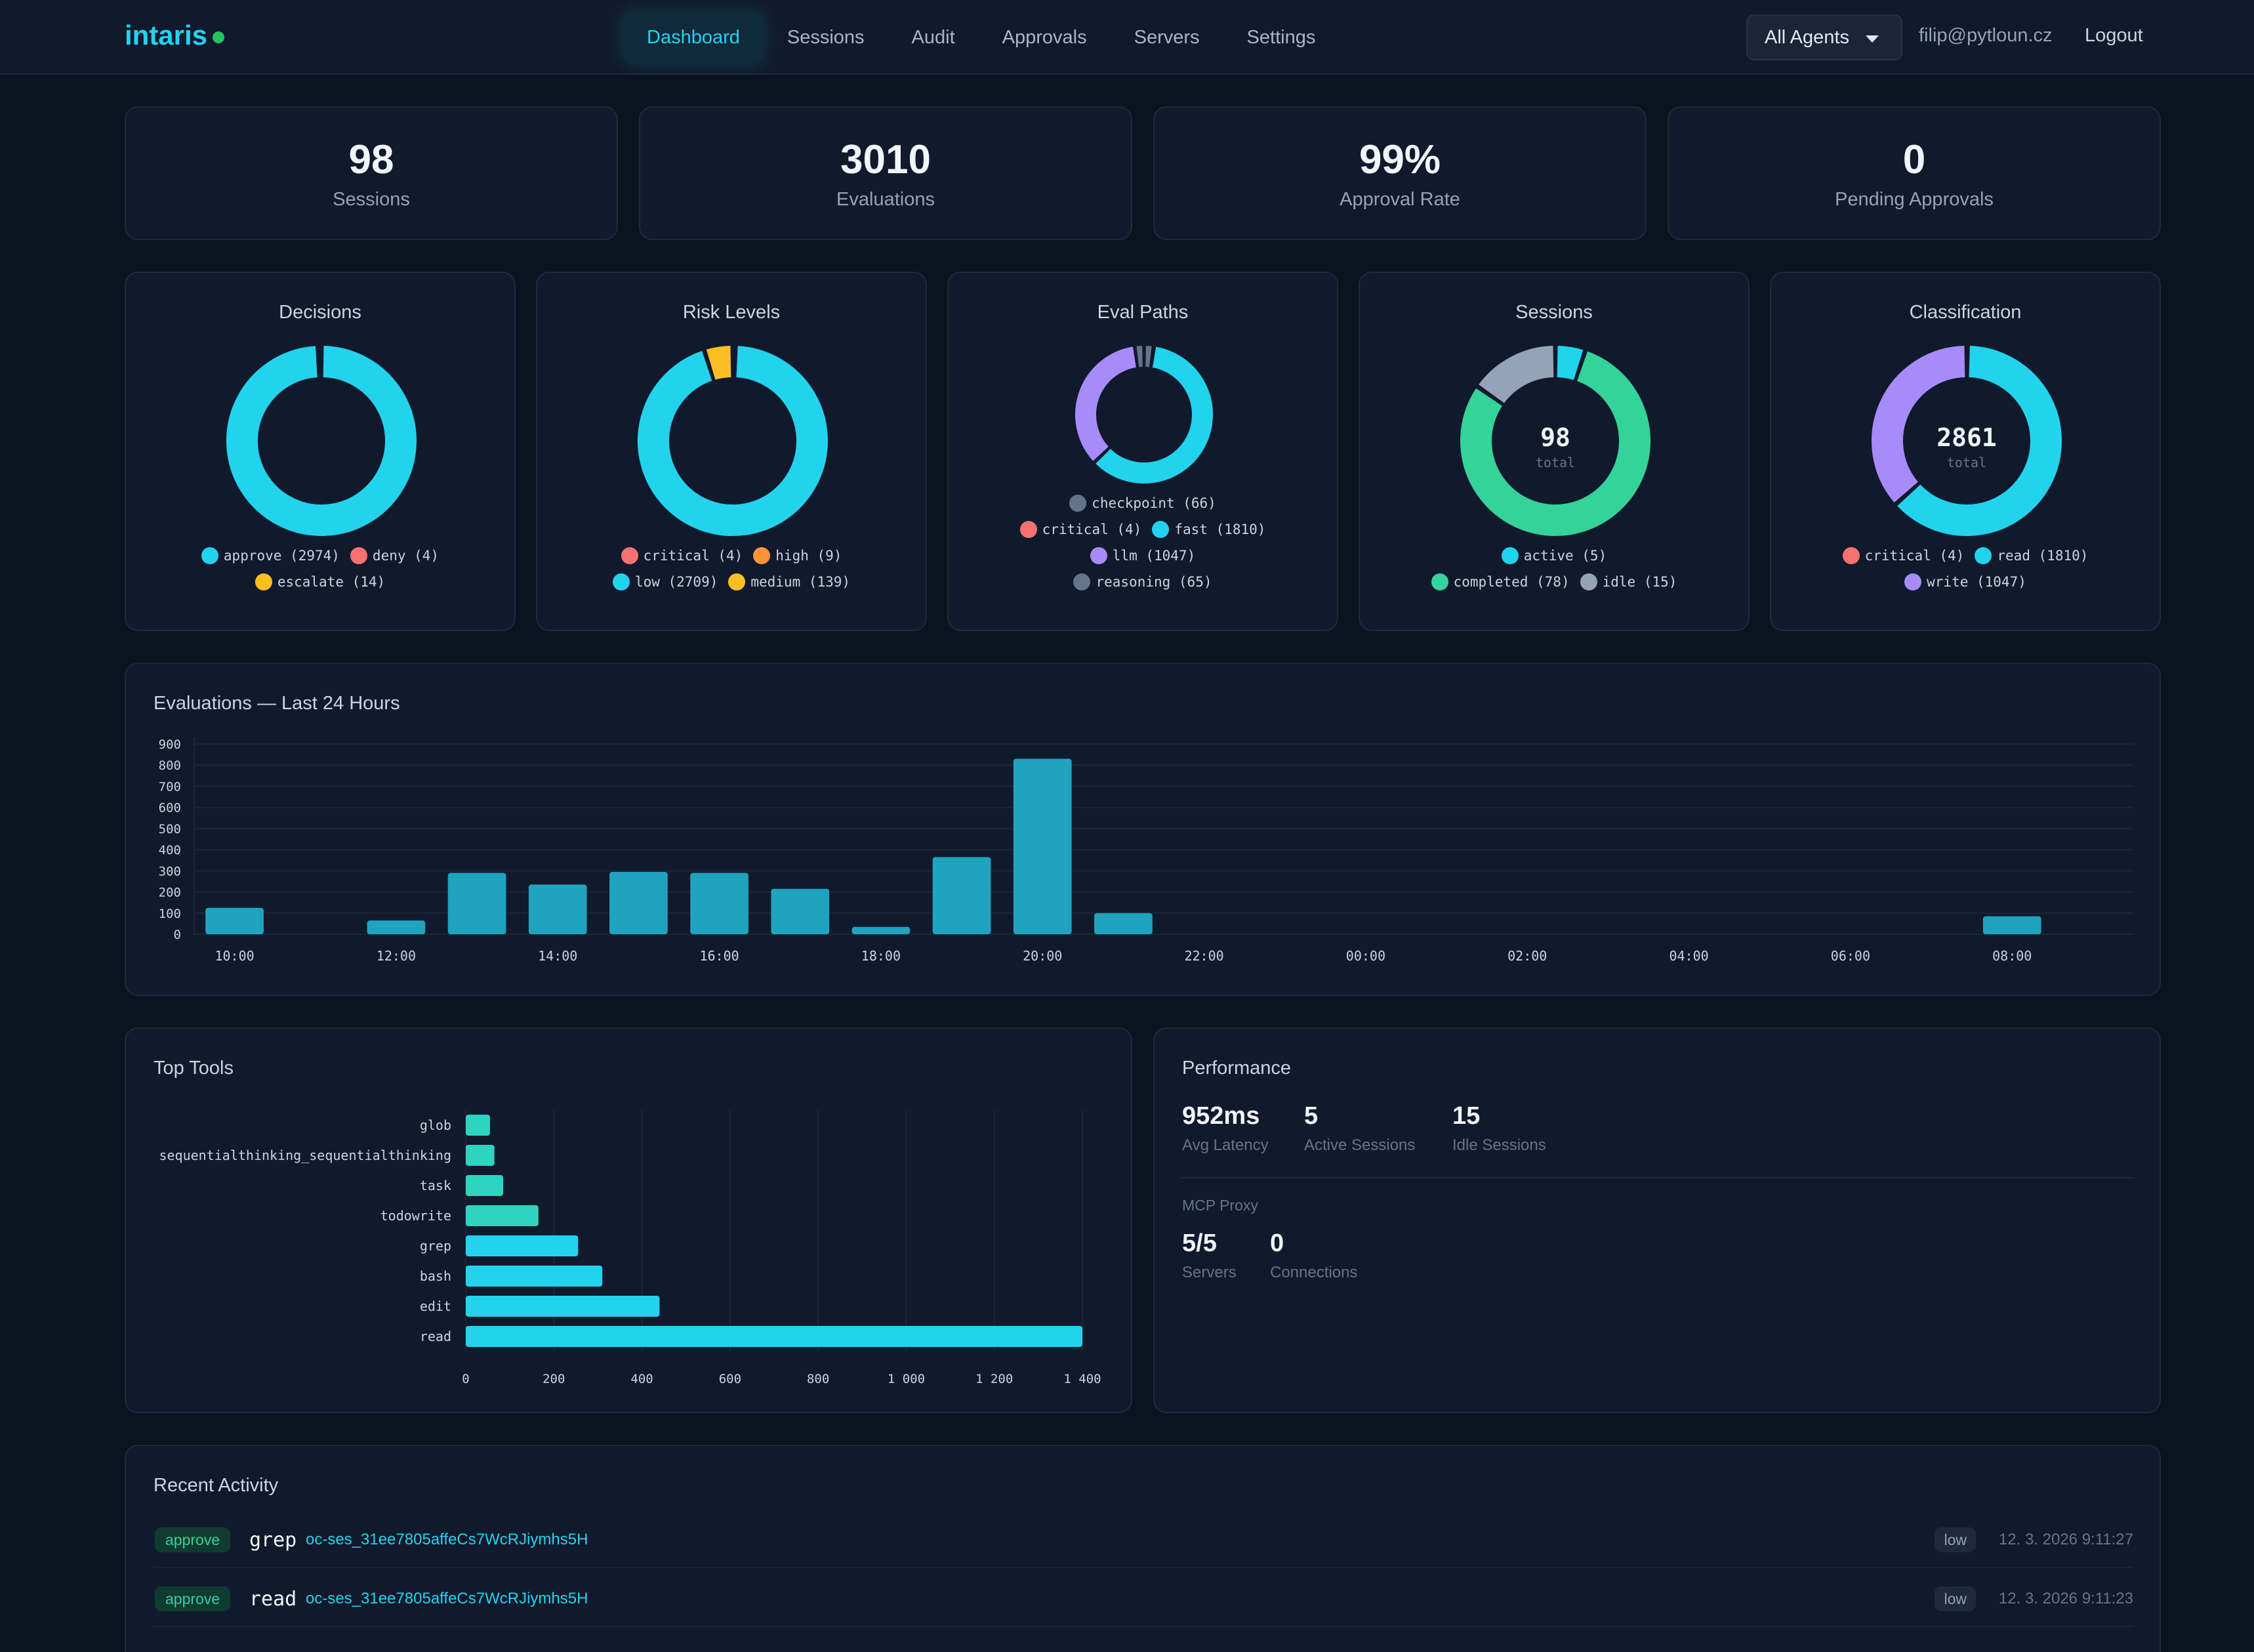 Image resolution: width=2254 pixels, height=1652 pixels. What do you see at coordinates (2114, 35) in the screenshot?
I see `logout-link: Logout` at bounding box center [2114, 35].